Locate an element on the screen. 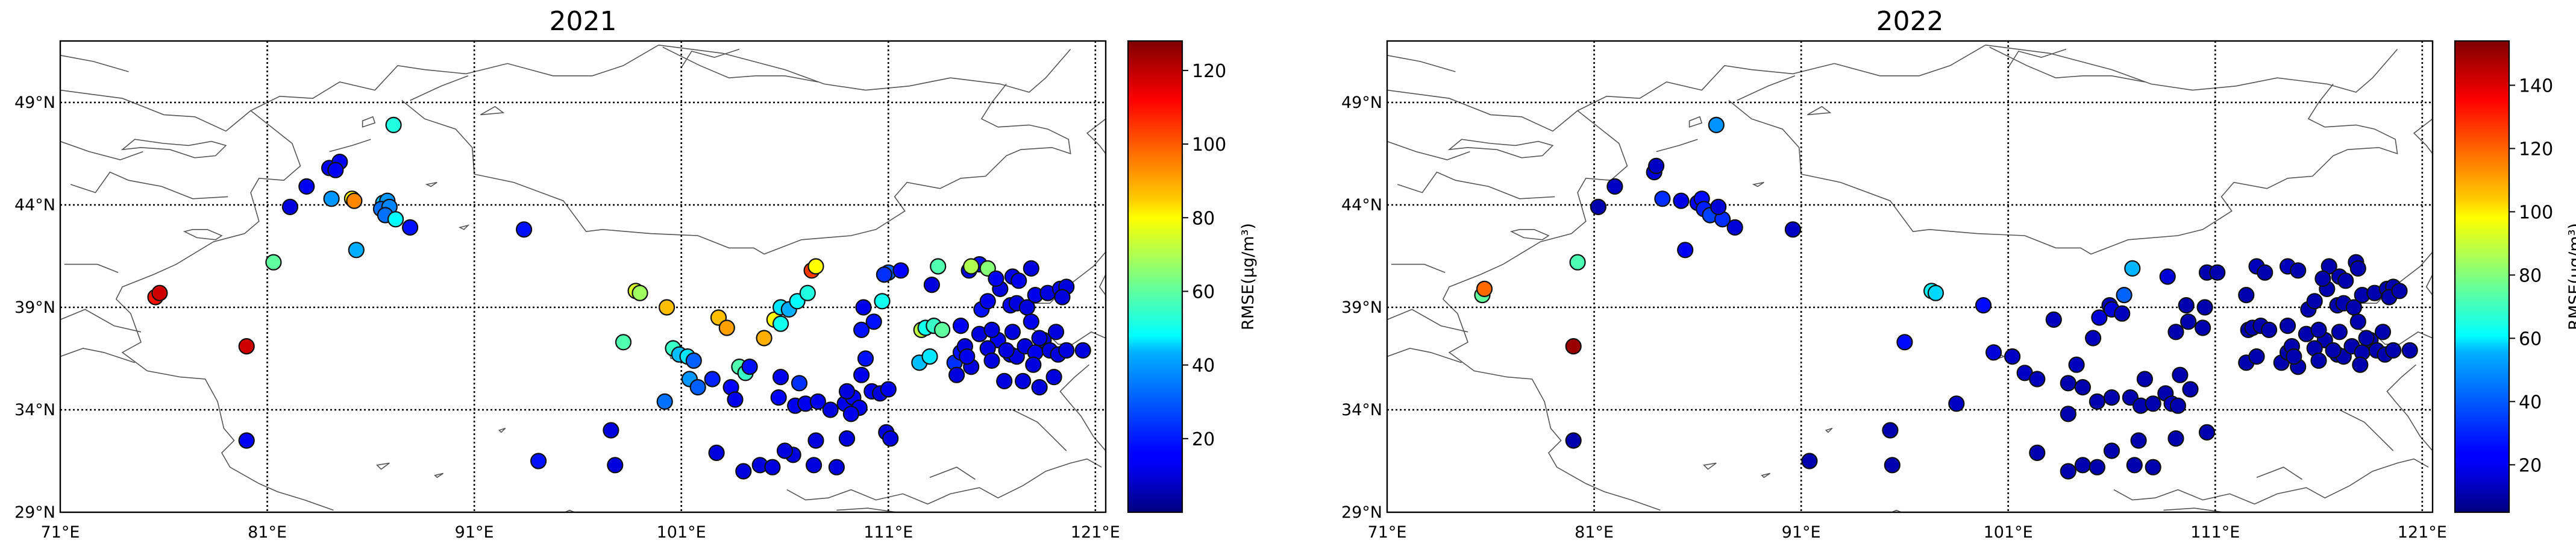 This screenshot has height=546, width=2576. y-tick-label: 39°N is located at coordinates (1361, 307).